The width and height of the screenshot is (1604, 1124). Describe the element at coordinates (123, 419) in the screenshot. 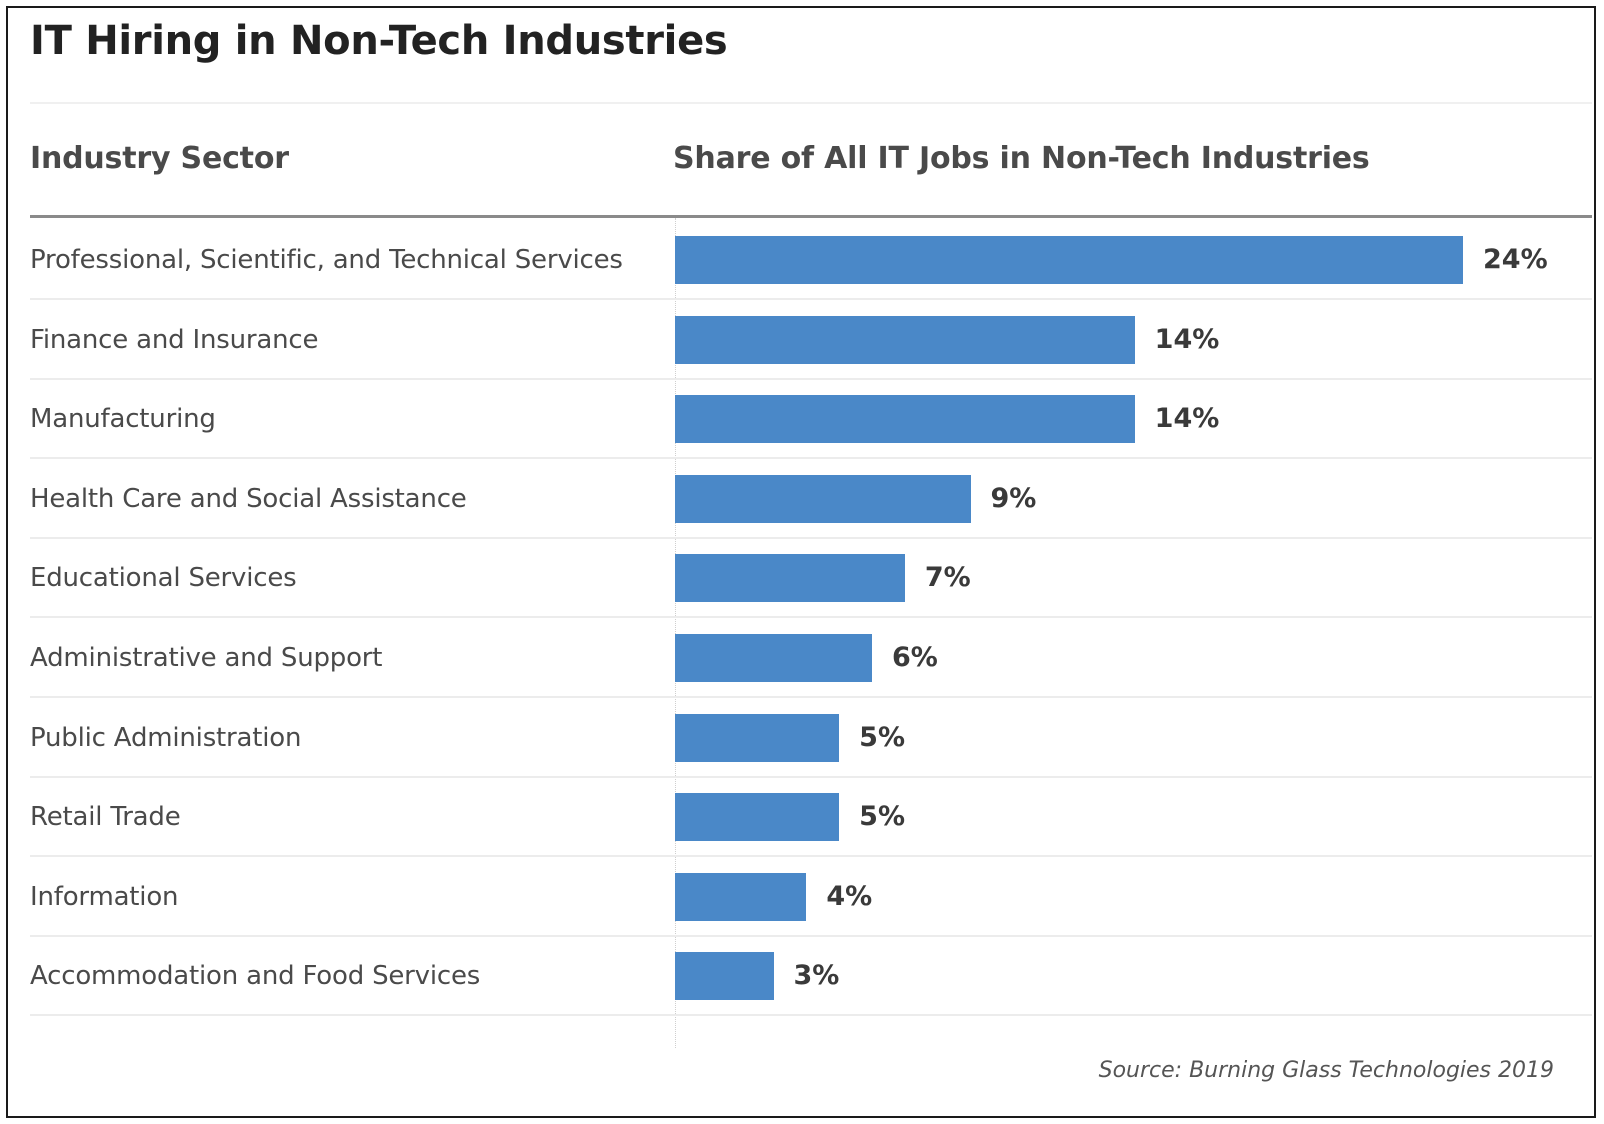

I see `category-label: Manufacturing` at that location.